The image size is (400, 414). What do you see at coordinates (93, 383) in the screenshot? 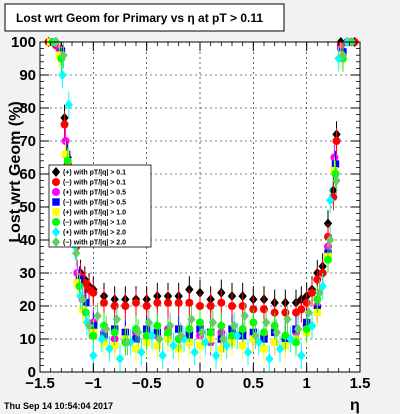
I see `x-tick-label: −1` at bounding box center [93, 383].